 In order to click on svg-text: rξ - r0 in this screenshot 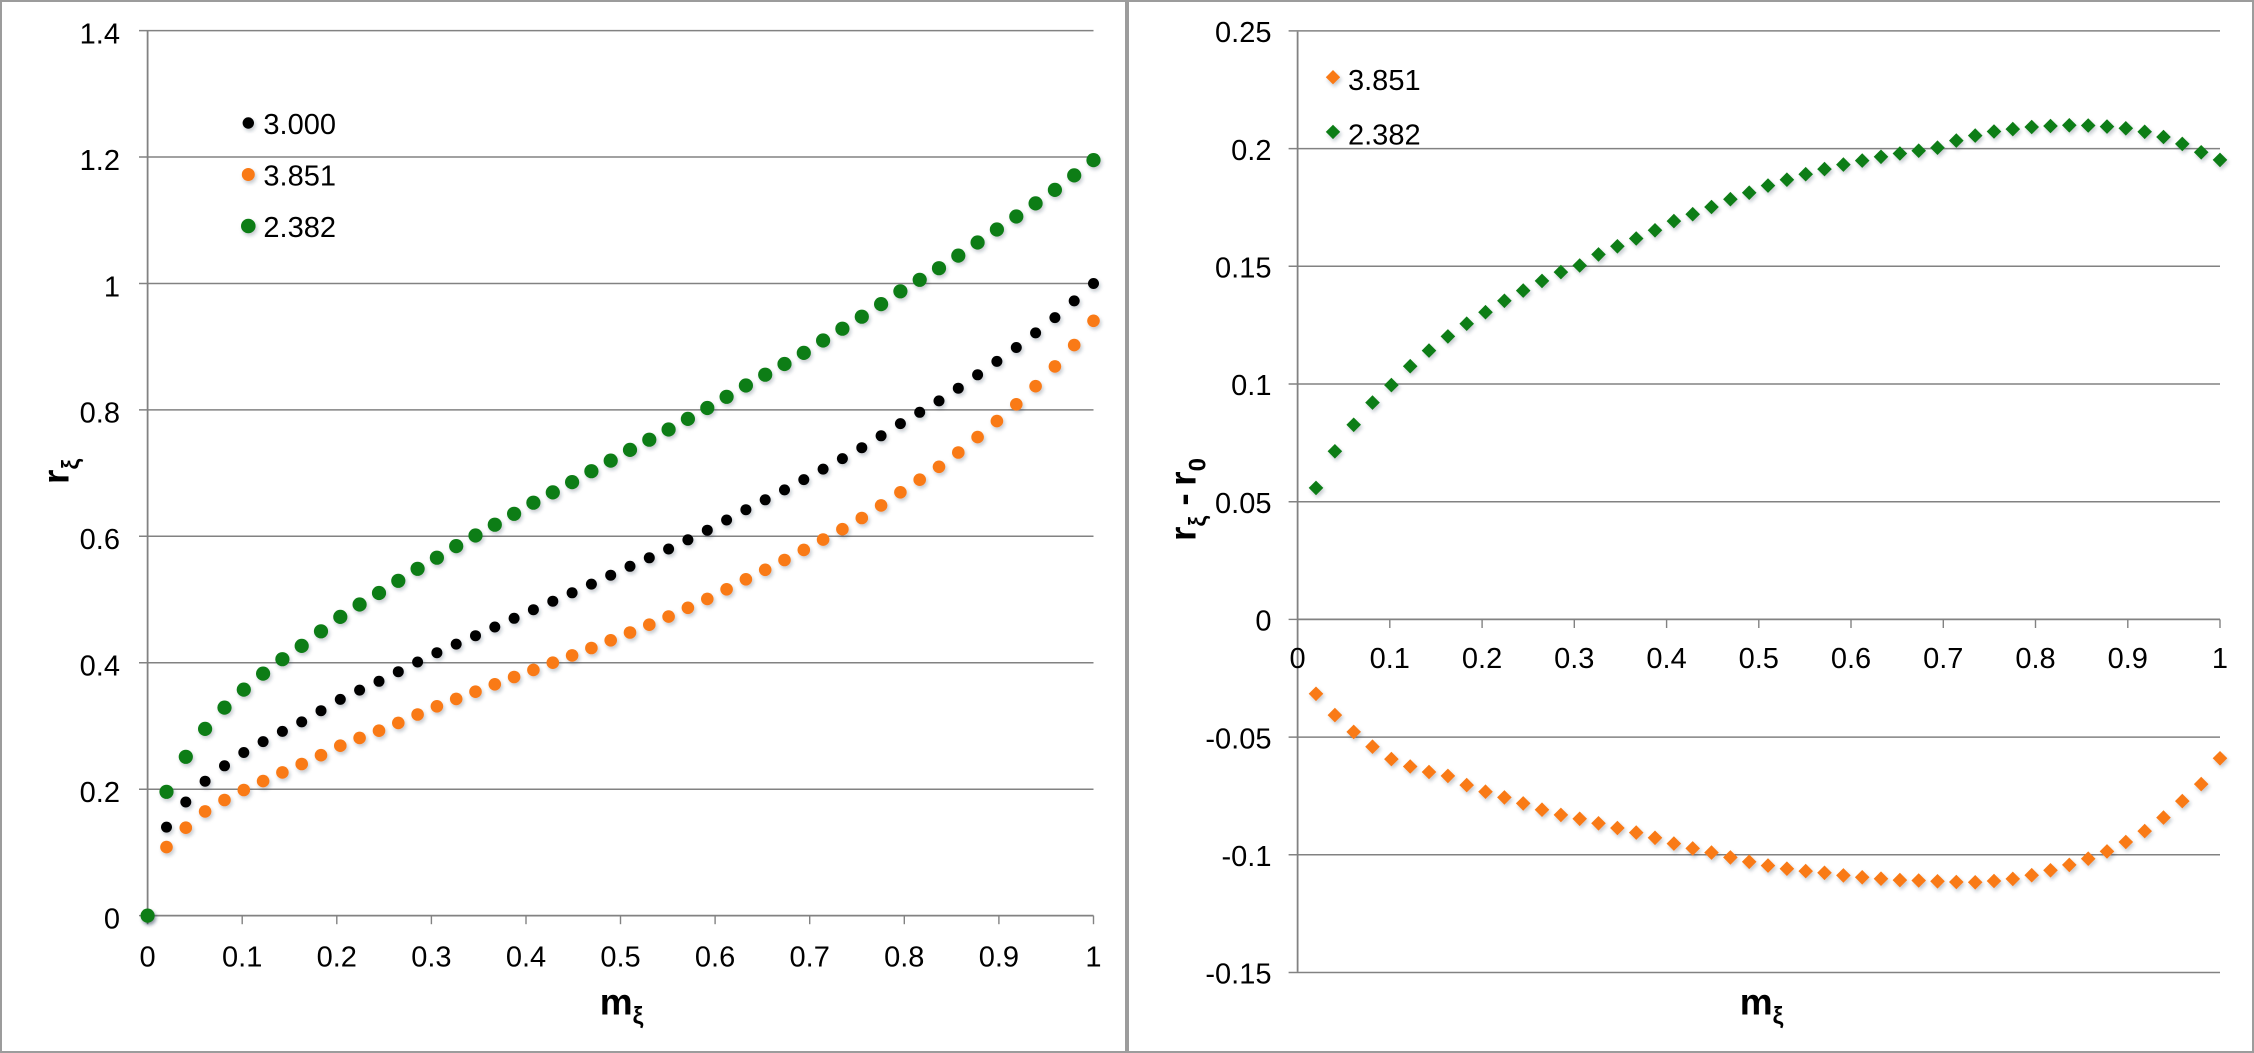, I will do `click(1187, 499)`.